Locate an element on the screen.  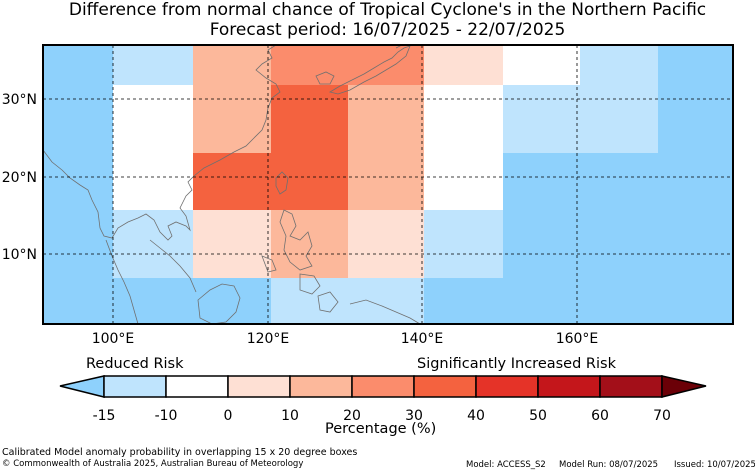
coastline-japan is located at coordinates (369, 70).